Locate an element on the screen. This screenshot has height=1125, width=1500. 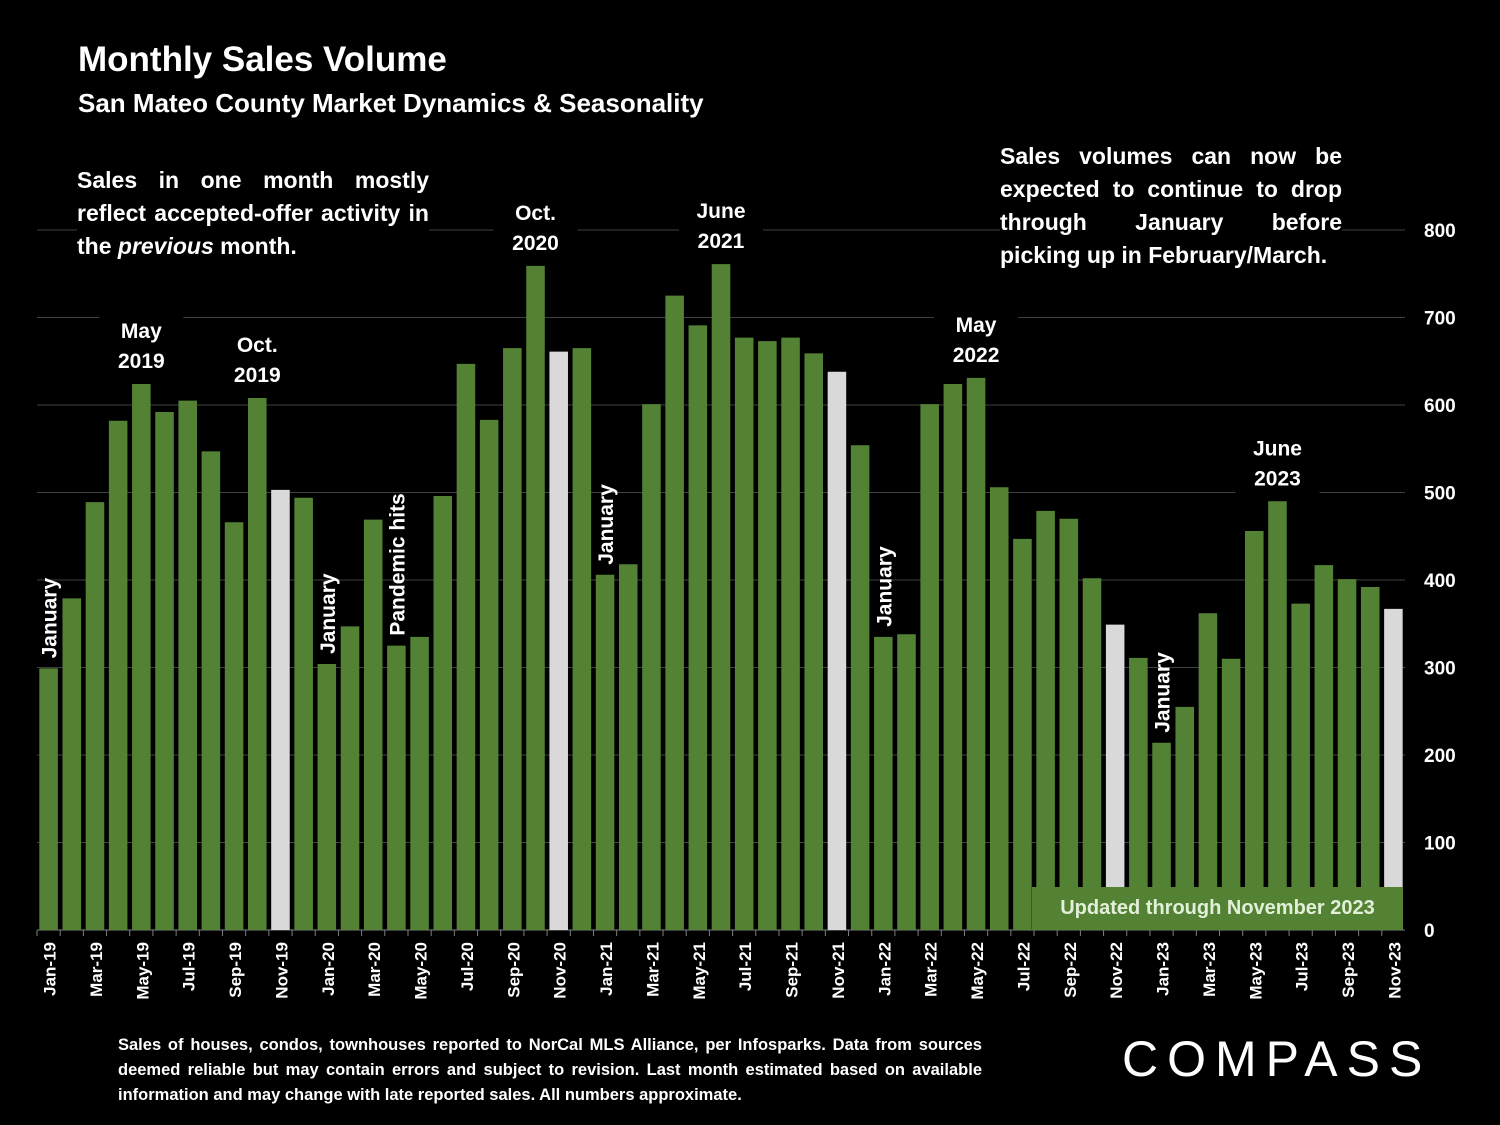
compass-logo: COMPASS is located at coordinates (1277, 1059).